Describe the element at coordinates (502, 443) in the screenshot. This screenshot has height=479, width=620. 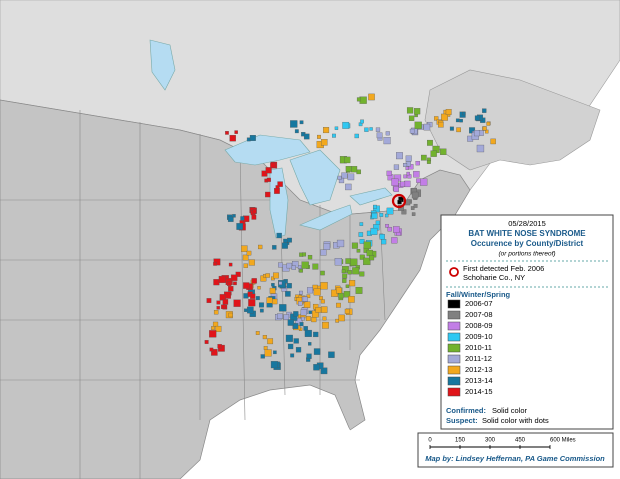
I see `scale-bar: 0 150 300 450 600 Miles` at that location.